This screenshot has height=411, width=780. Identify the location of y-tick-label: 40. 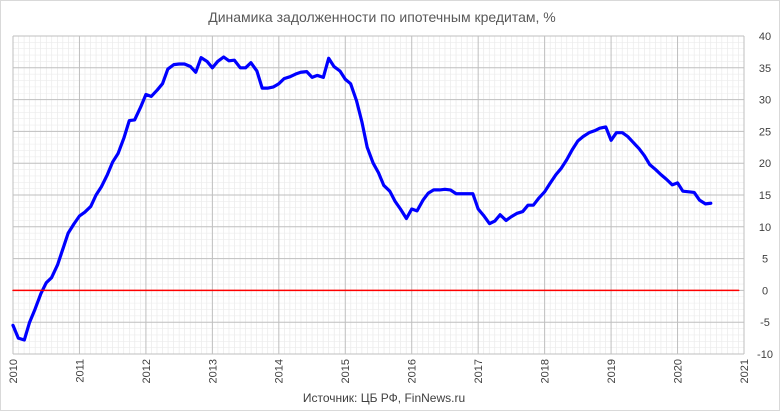
(765, 37).